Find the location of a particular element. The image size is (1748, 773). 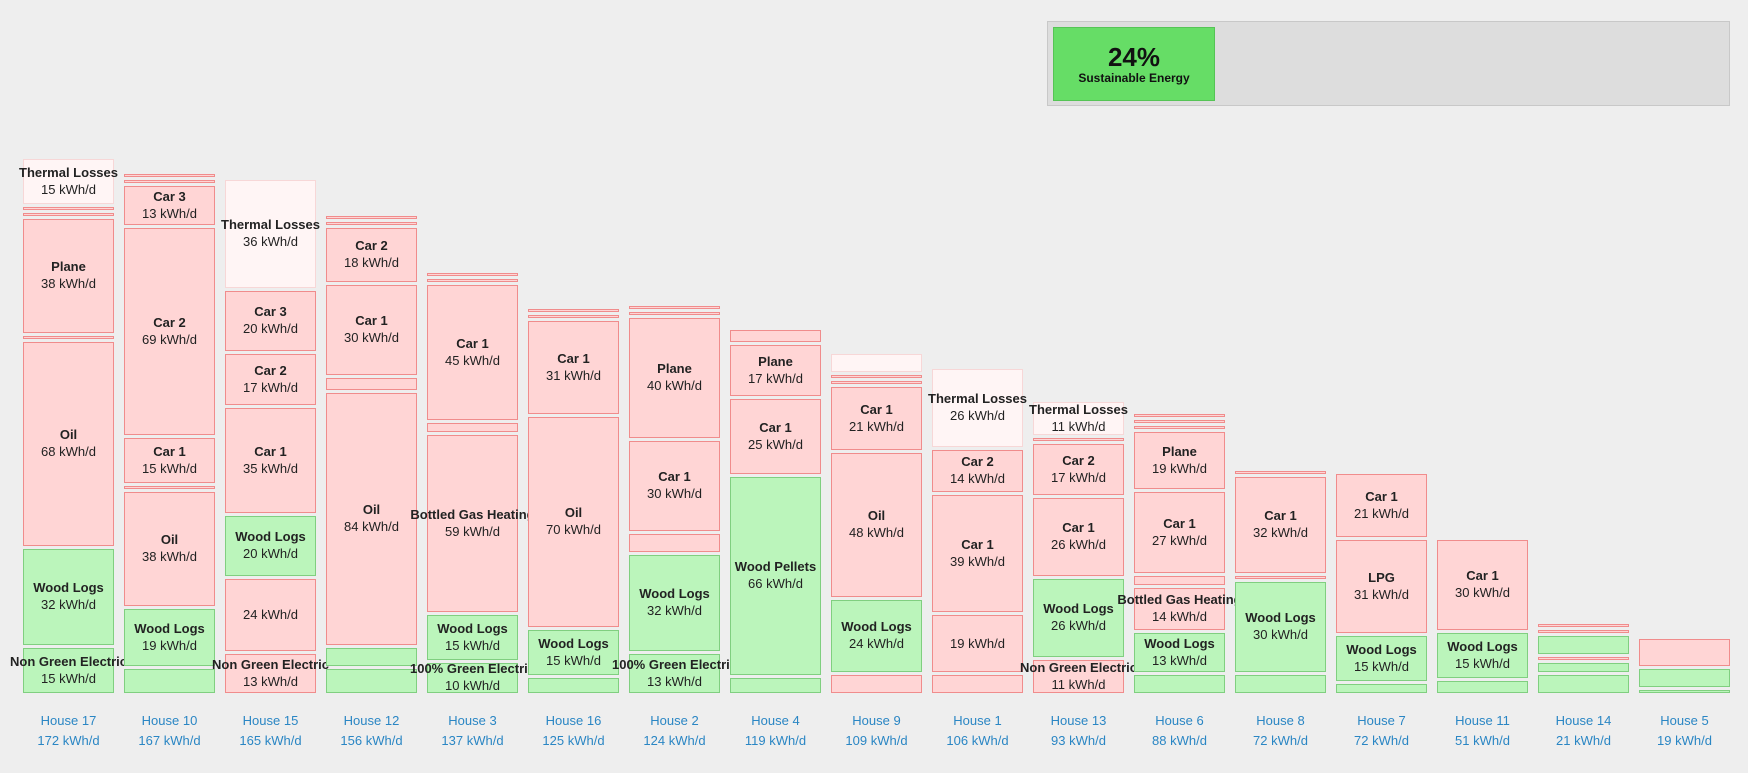

house-name: House 4 is located at coordinates (775, 720).